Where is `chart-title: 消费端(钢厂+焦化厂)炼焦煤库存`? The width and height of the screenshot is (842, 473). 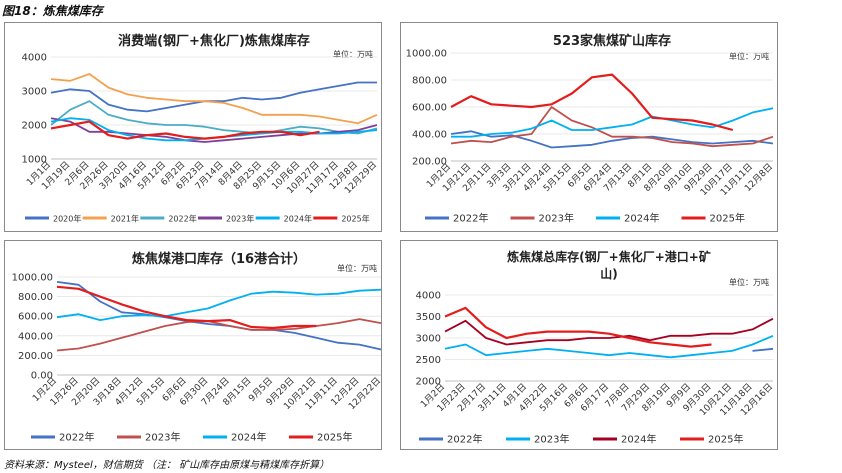 chart-title: 消费端(钢厂+焦化厂)炼焦煤库存 is located at coordinates (214, 41).